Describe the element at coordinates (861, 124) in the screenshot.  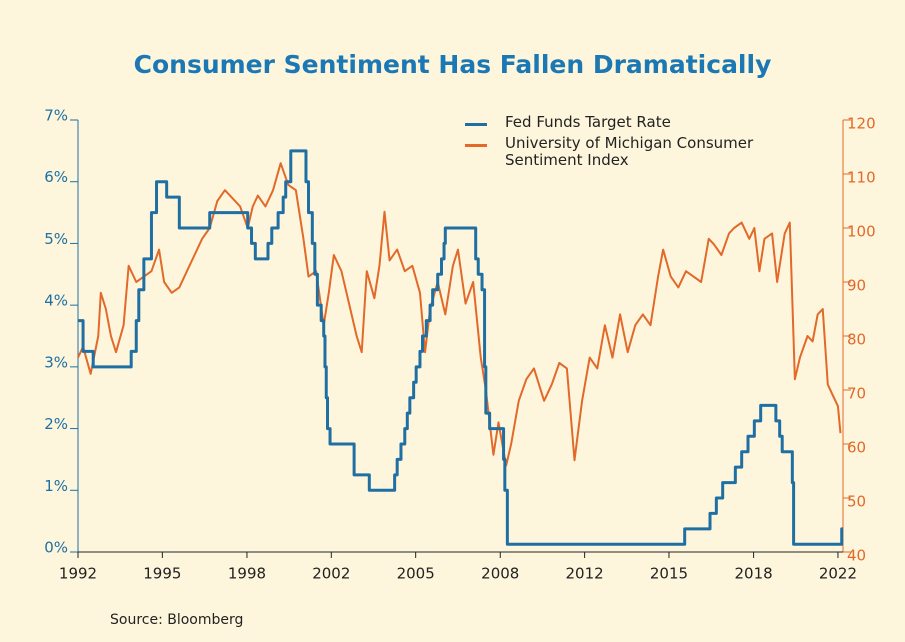
I see `y2-tick-label: 120` at that location.